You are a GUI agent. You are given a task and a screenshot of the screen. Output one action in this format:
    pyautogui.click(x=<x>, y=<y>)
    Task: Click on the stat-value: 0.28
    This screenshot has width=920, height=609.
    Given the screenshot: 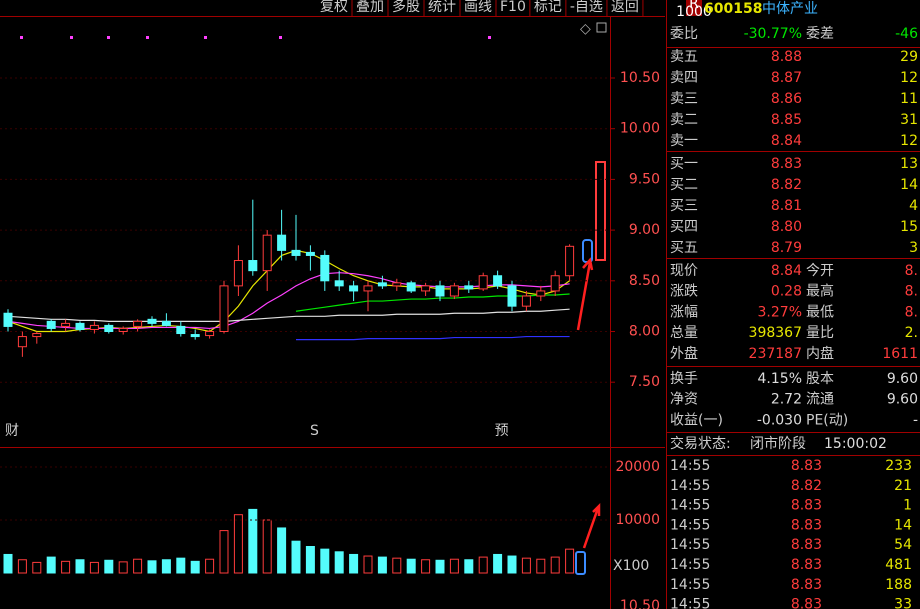 What is the action you would take?
    pyautogui.click(x=786, y=292)
    